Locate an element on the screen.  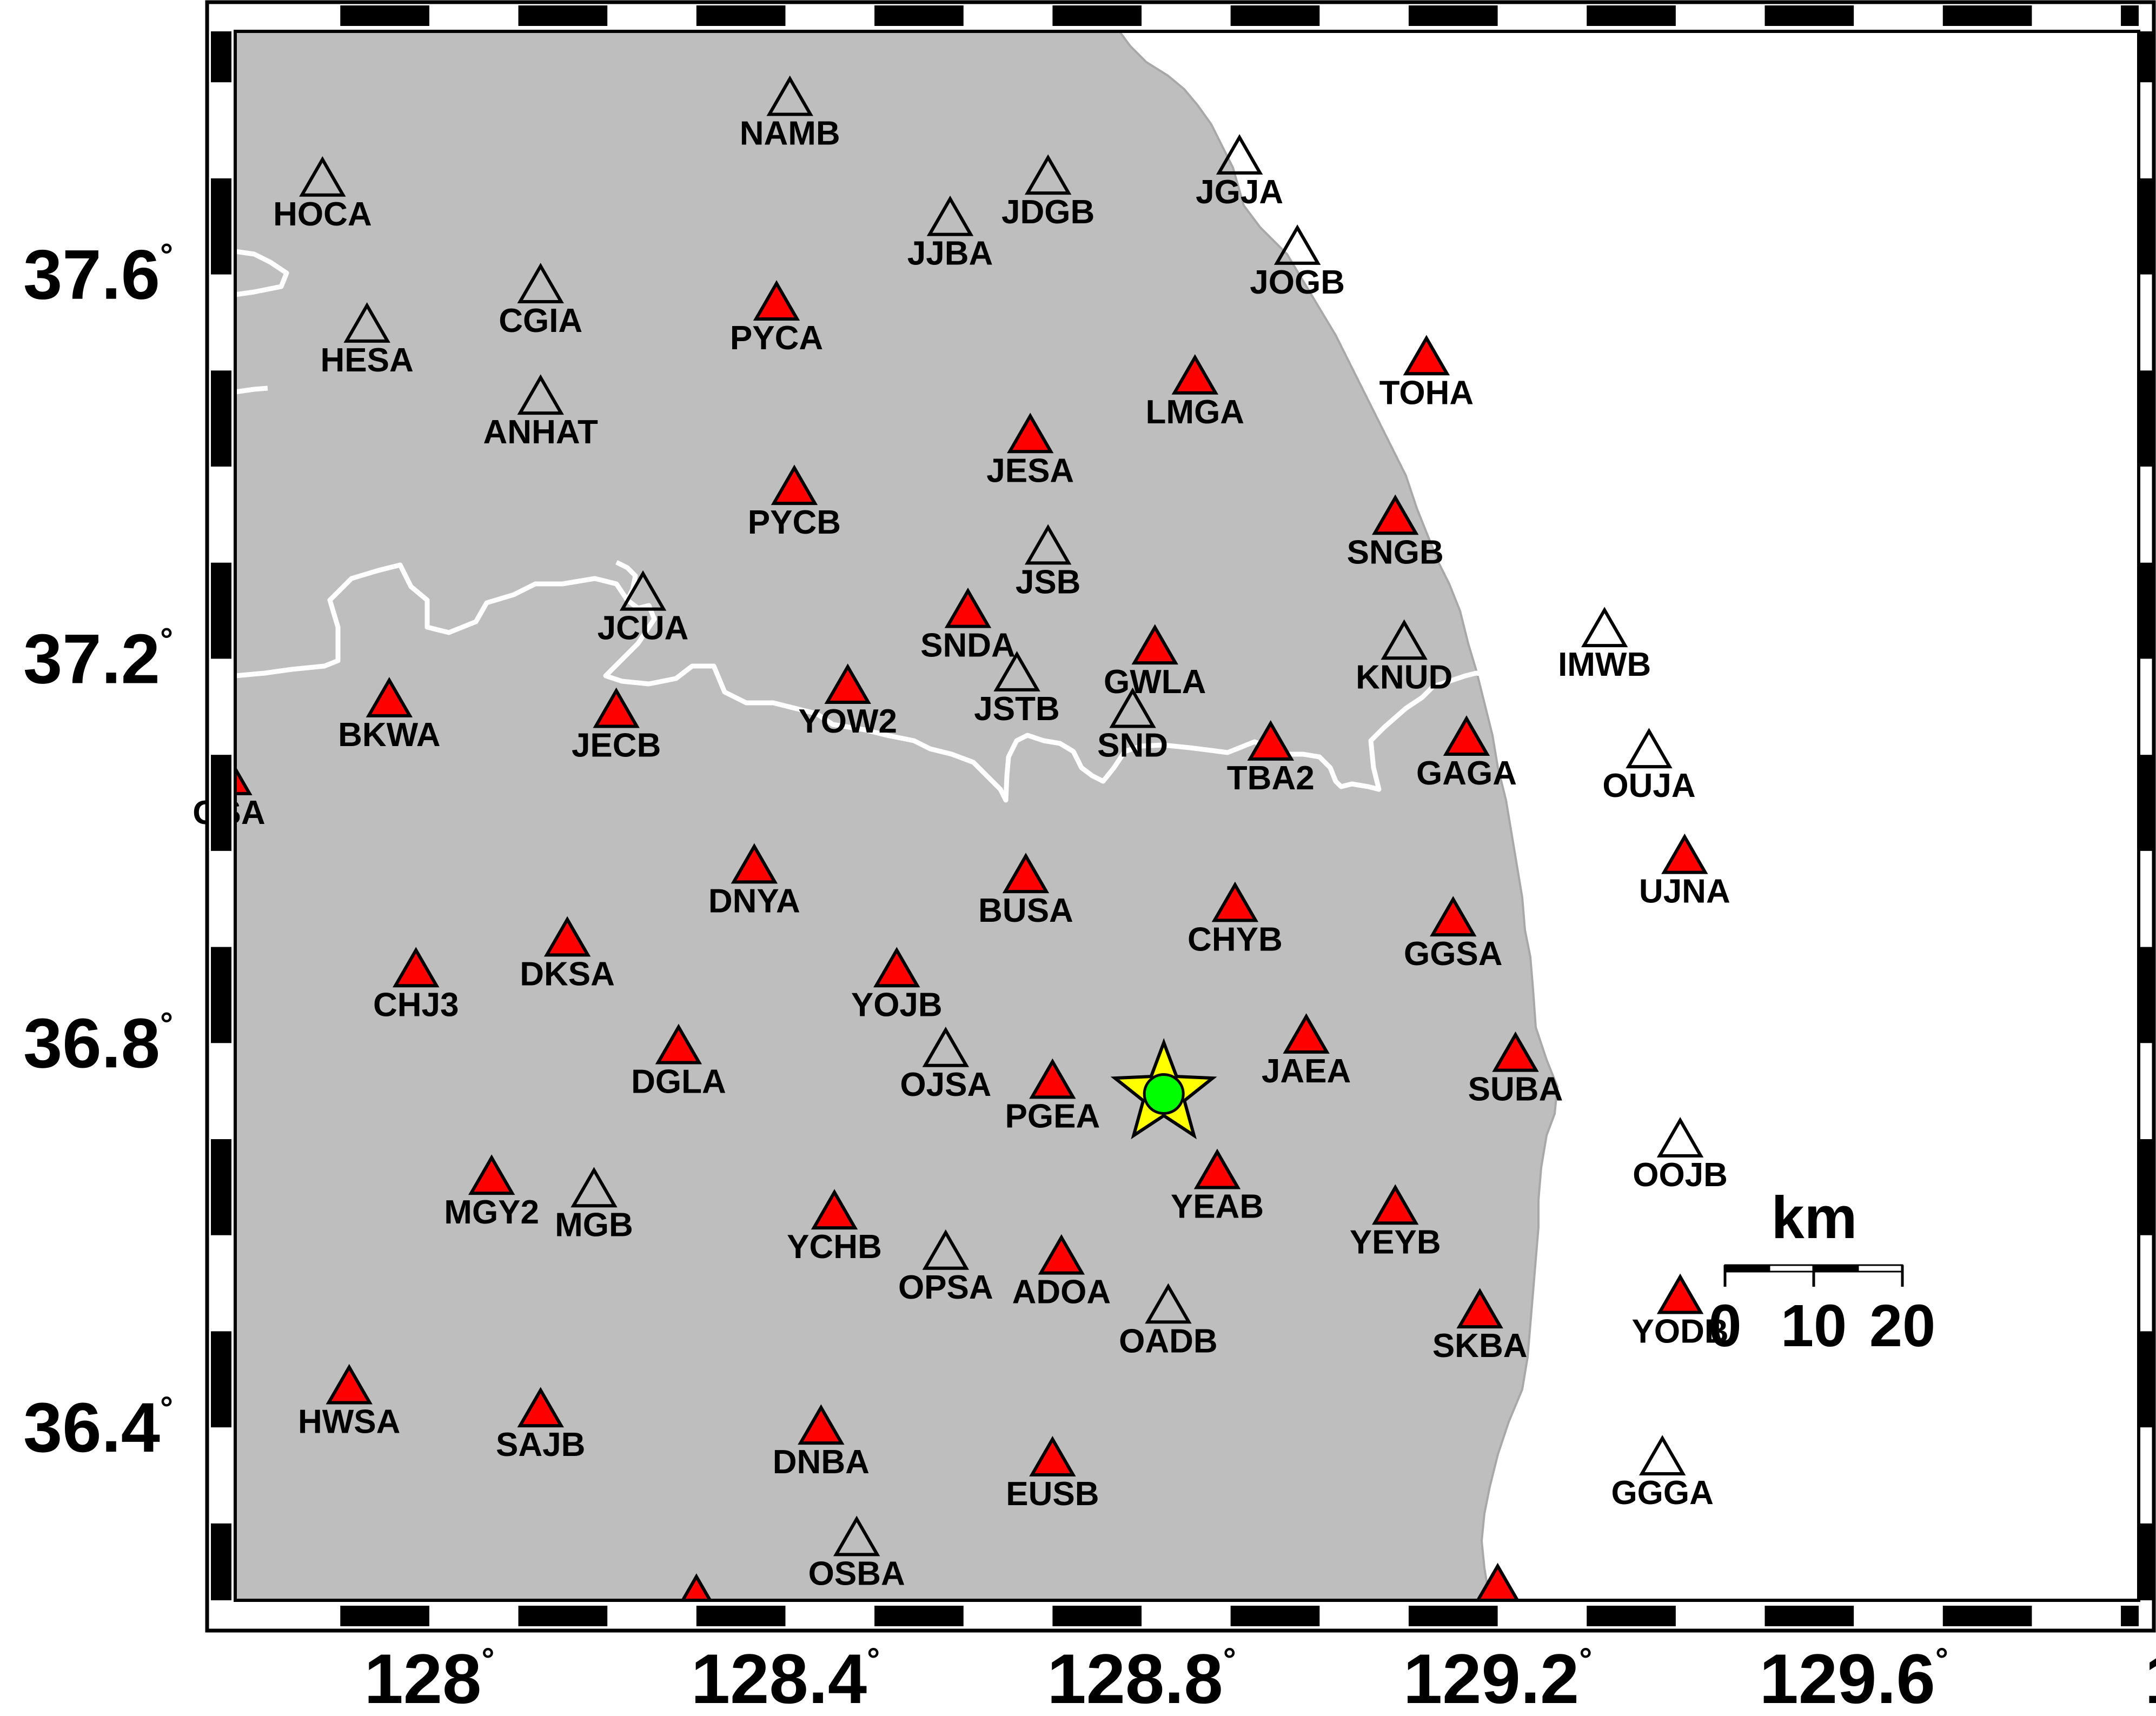
station-jesa: JESA is located at coordinates (1030, 451).